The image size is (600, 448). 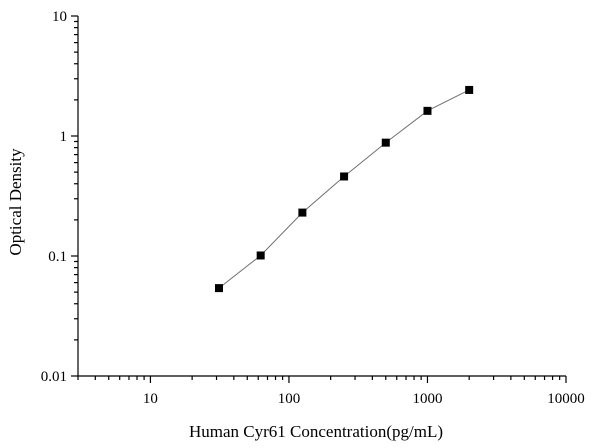 I want to click on x-tick-label: 10, so click(x=150, y=399).